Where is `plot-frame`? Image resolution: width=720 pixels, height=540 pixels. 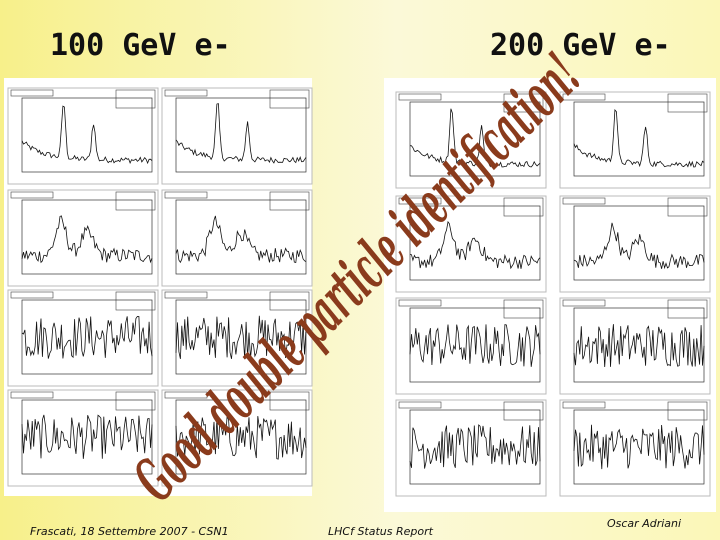
plot-frame is located at coordinates (635, 448).